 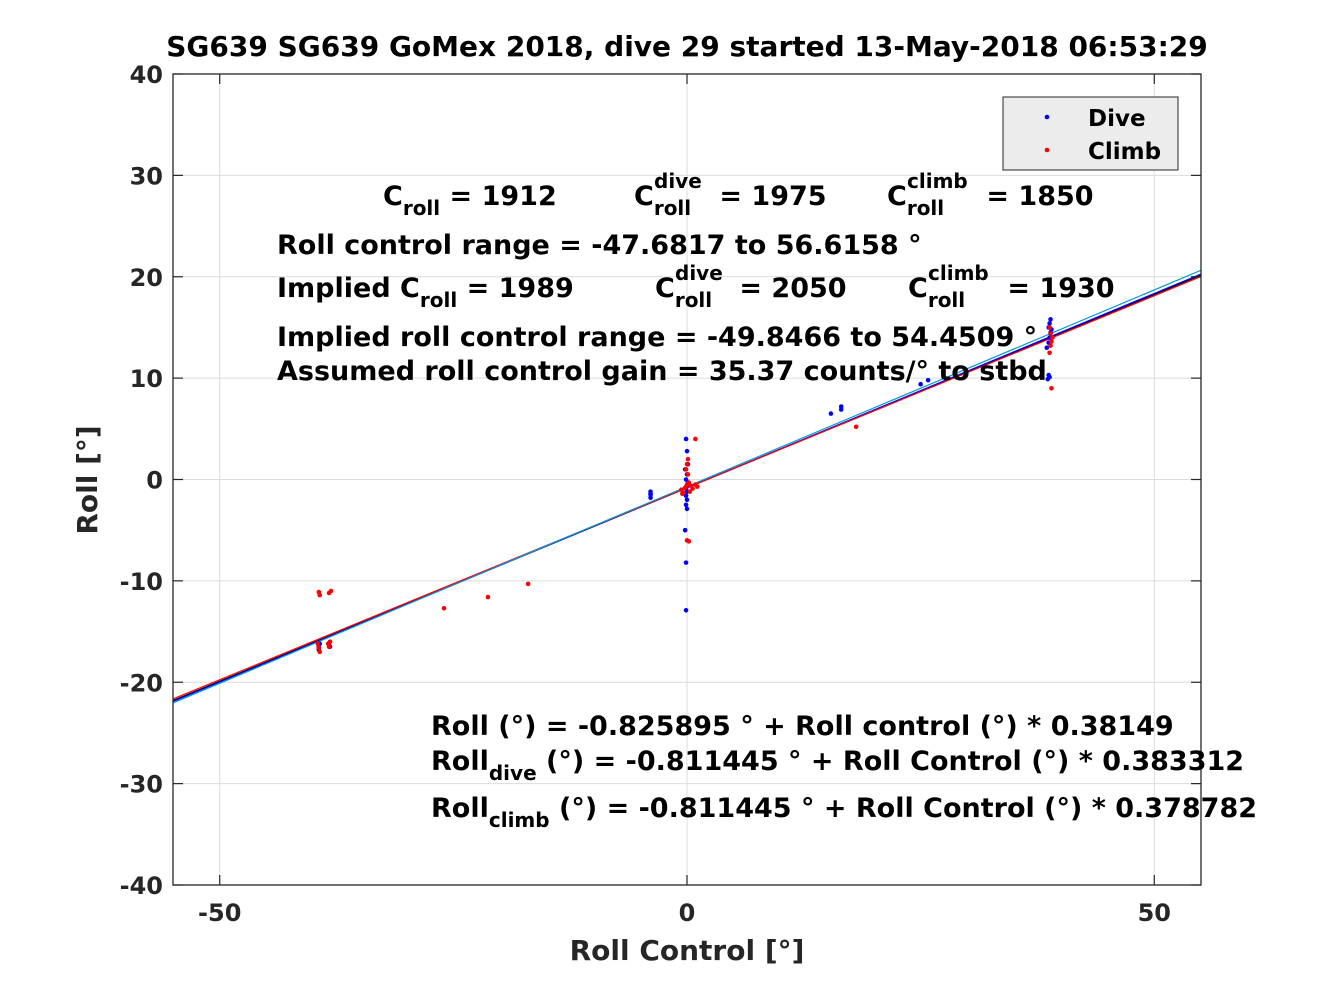 I want to click on y-tick-label: -10, so click(x=141, y=582).